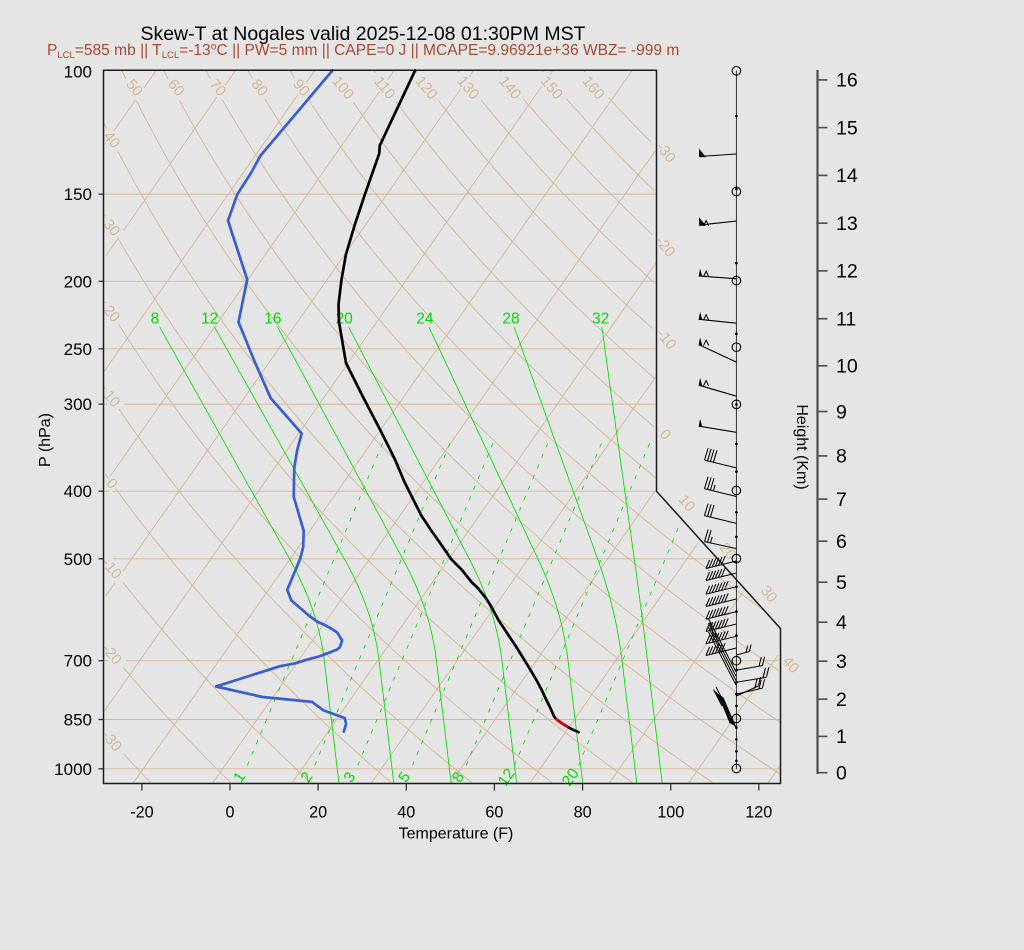  I want to click on svg-text: 7, so click(841, 500).